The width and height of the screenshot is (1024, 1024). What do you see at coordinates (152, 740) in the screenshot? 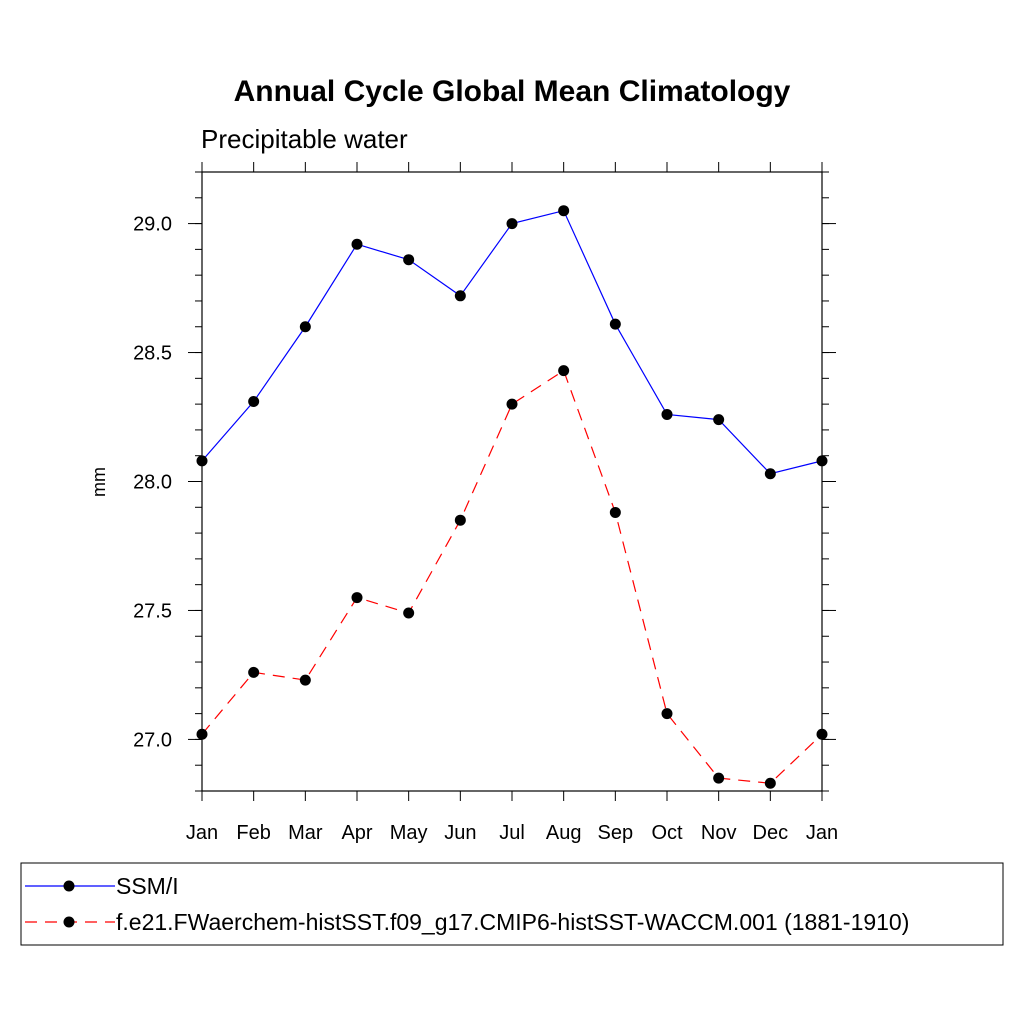
I see `y-tick-label: 27.0` at bounding box center [152, 740].